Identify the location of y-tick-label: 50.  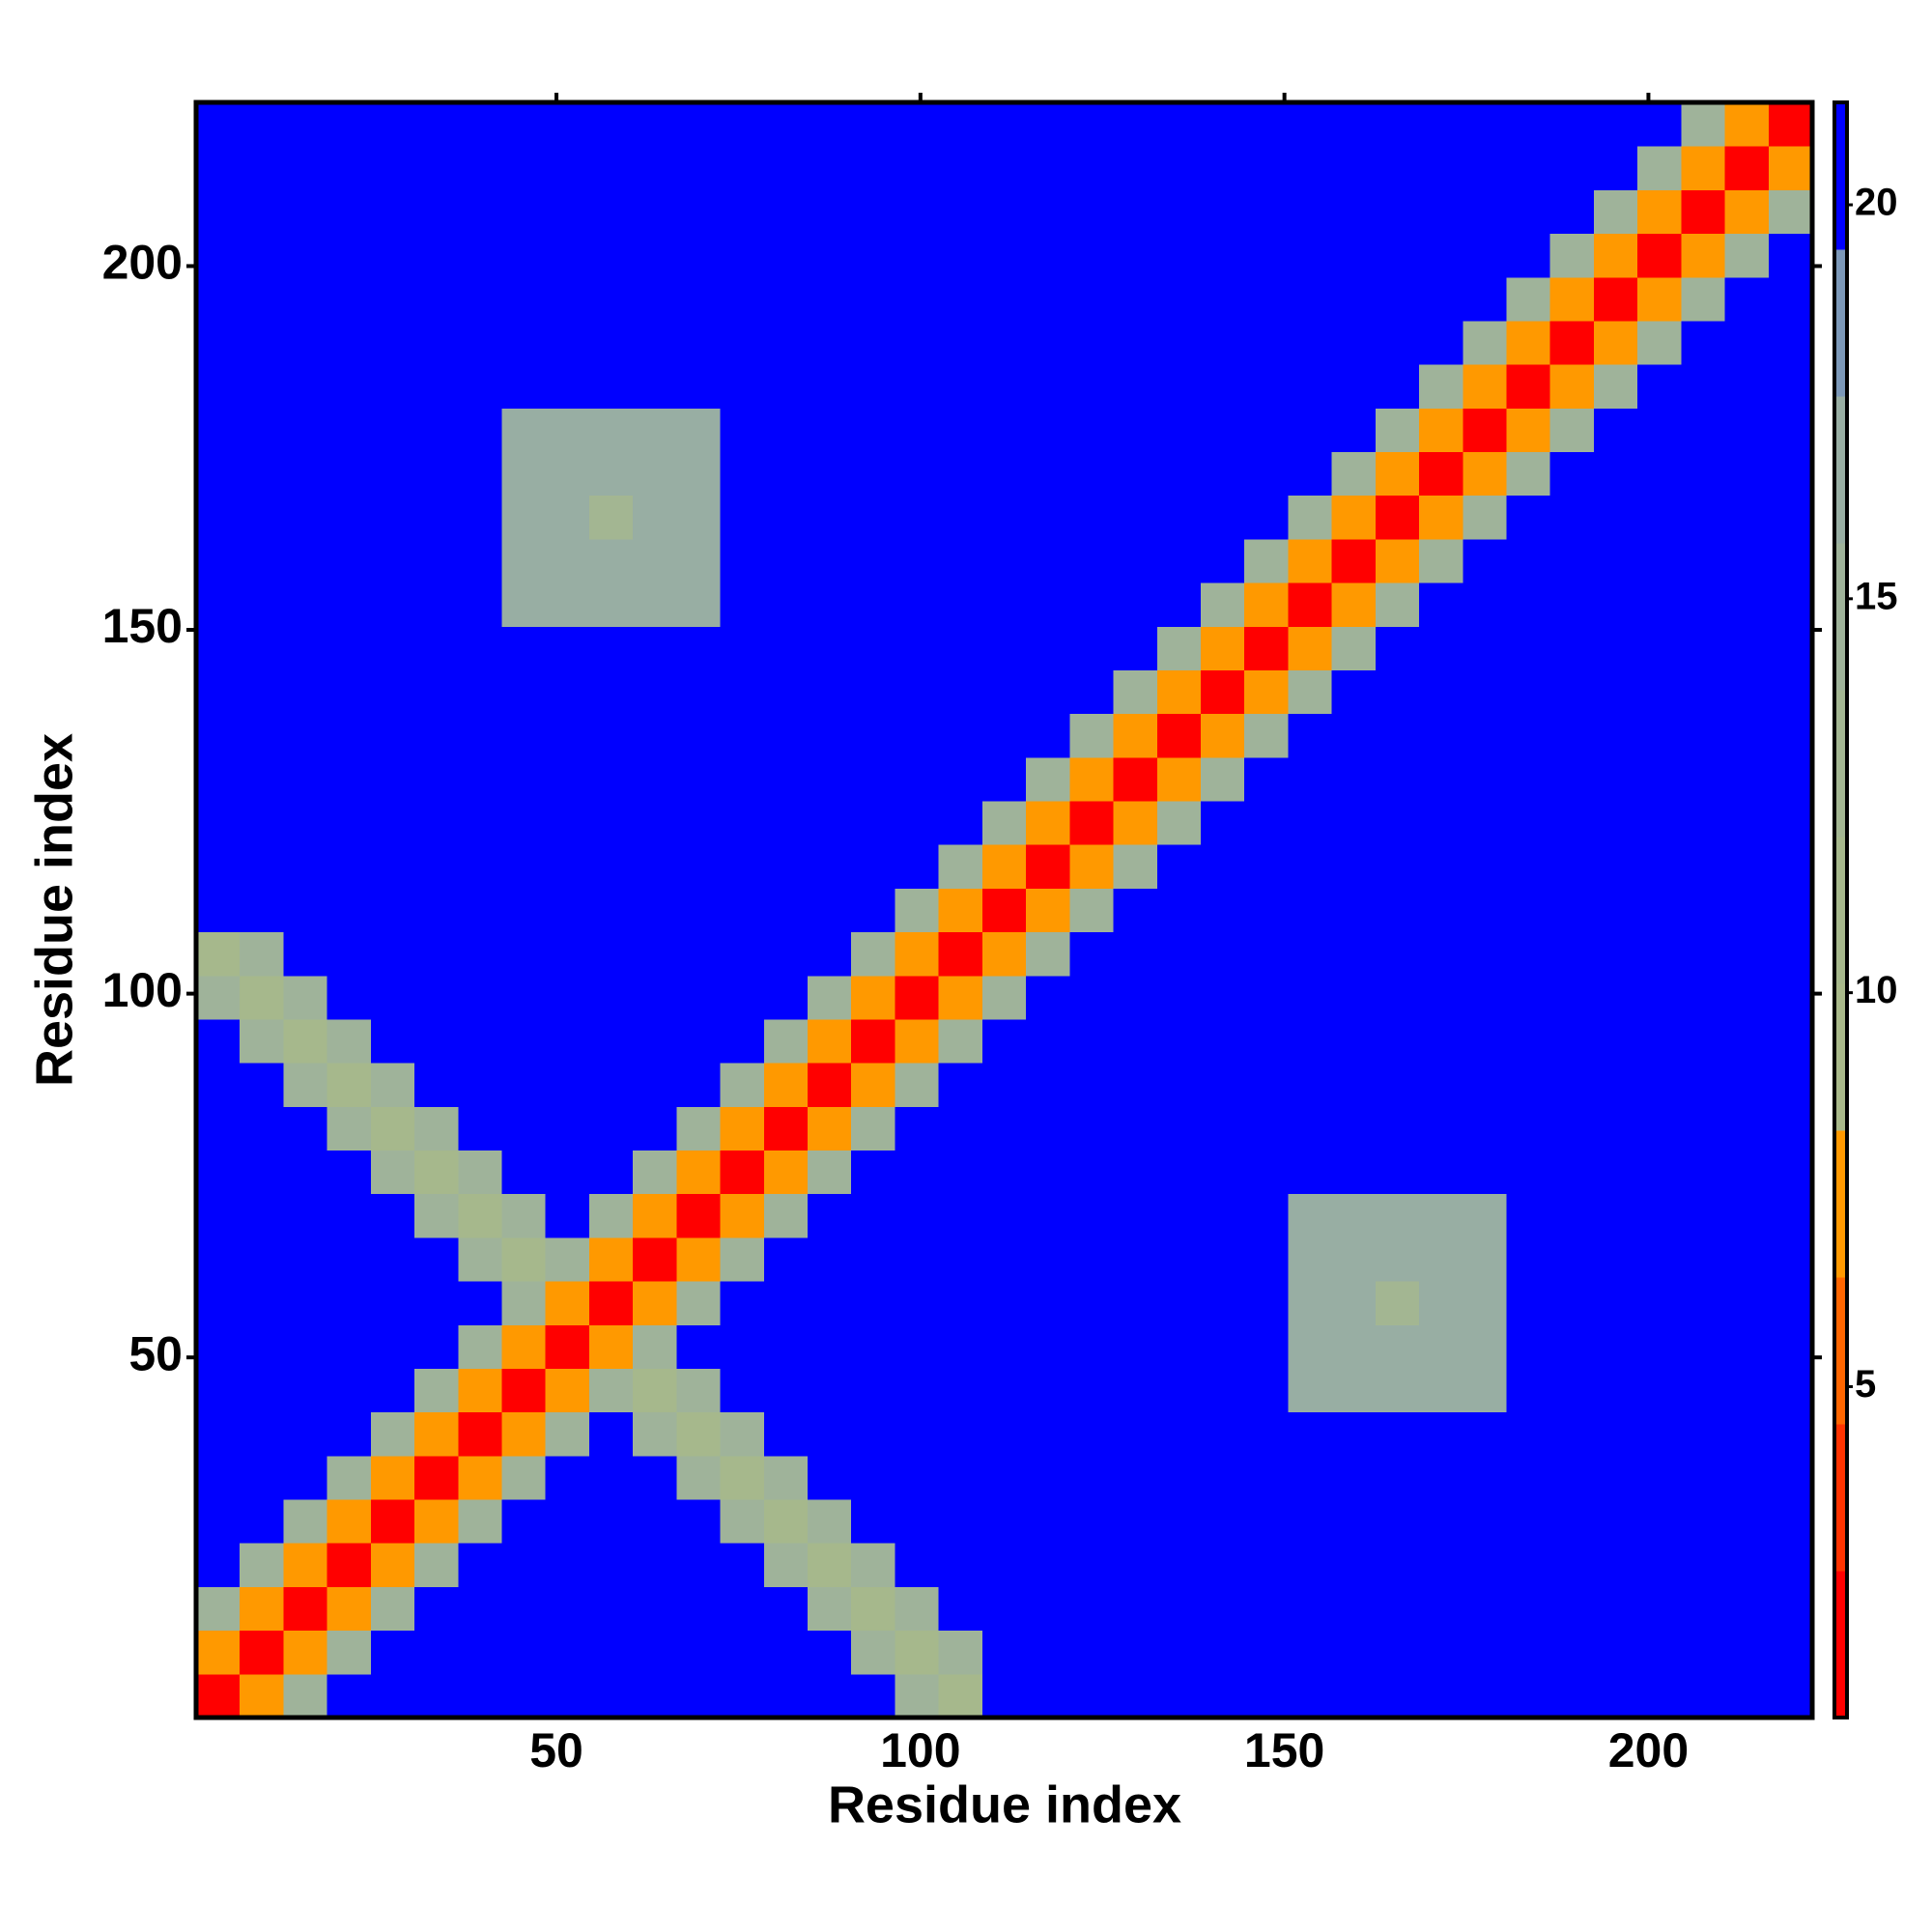
(155, 1353).